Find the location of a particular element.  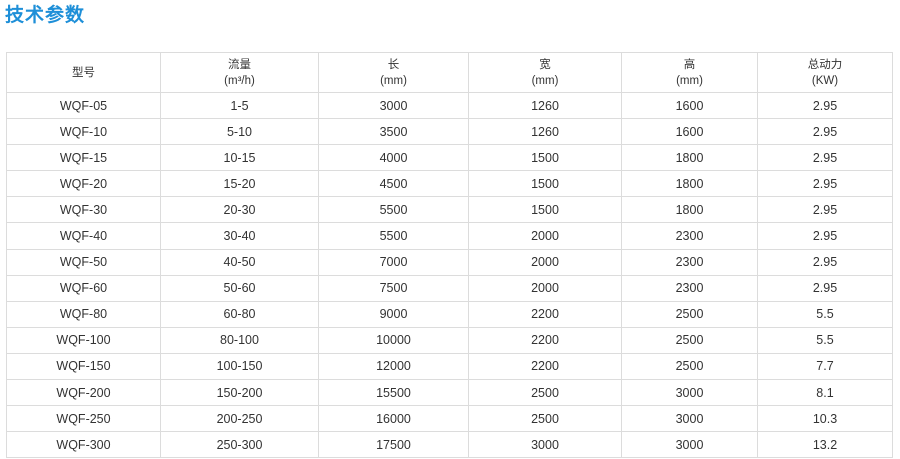

table-row: WQF-300 250-300 17500 3000 3000 13.2 is located at coordinates (449, 445).